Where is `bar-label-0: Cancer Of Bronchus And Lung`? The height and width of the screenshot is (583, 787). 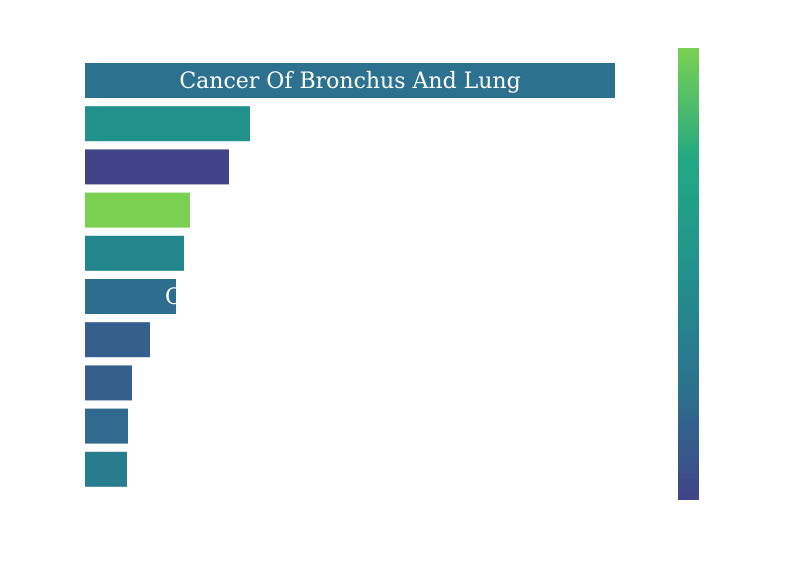
bar-label-0: Cancer Of Bronchus And Lung is located at coordinates (349, 81).